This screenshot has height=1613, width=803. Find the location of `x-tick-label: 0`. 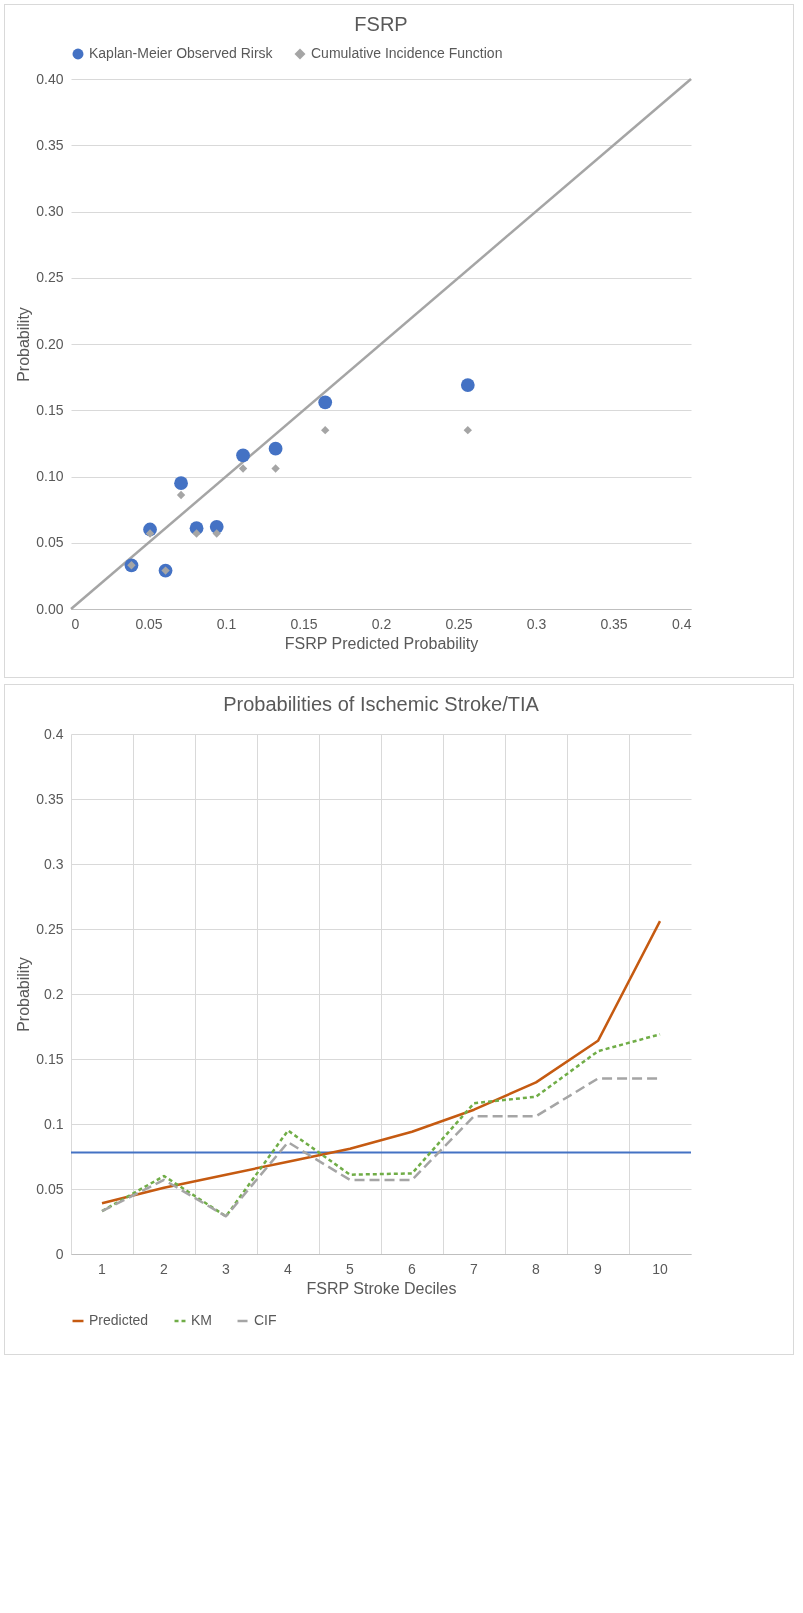

x-tick-label: 0 is located at coordinates (75, 623).